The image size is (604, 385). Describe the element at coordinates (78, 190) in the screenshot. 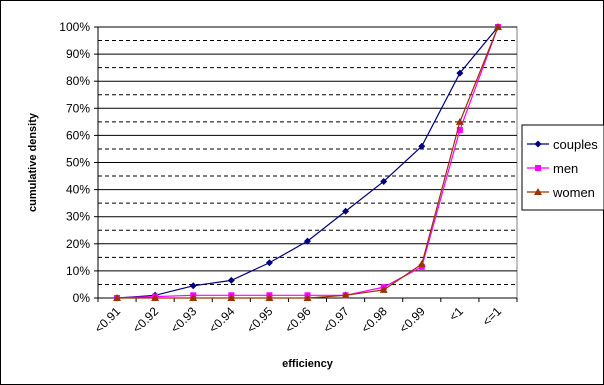

I see `y-tick-label: 40%` at that location.